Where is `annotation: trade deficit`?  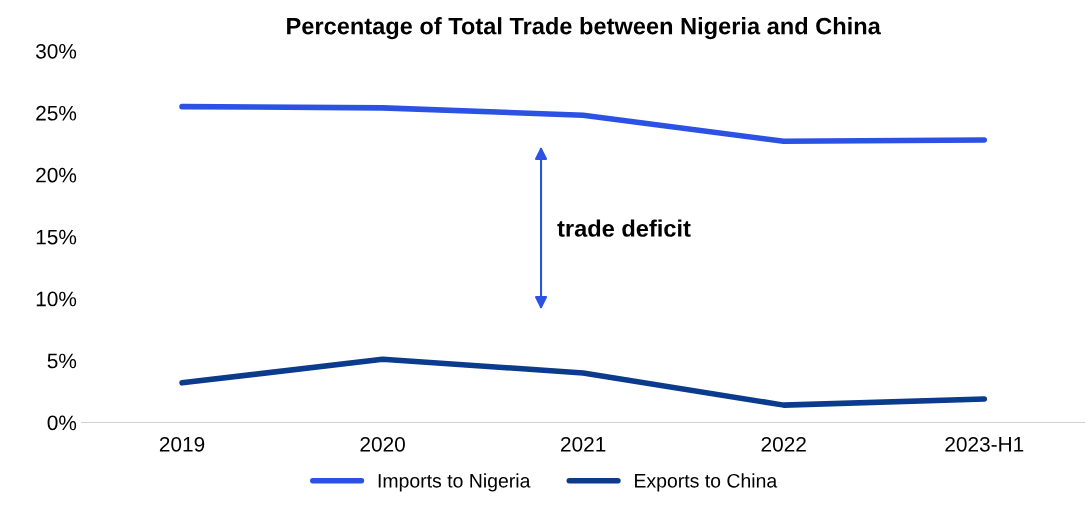
annotation: trade deficit is located at coordinates (624, 228).